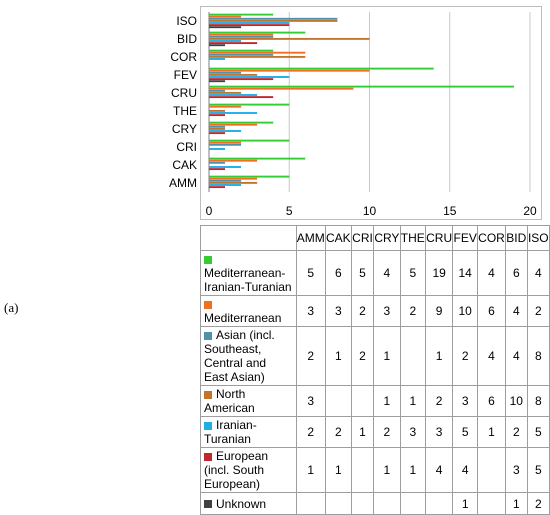 The width and height of the screenshot is (550, 515). Describe the element at coordinates (184, 93) in the screenshot. I see `category-label: CRU` at that location.